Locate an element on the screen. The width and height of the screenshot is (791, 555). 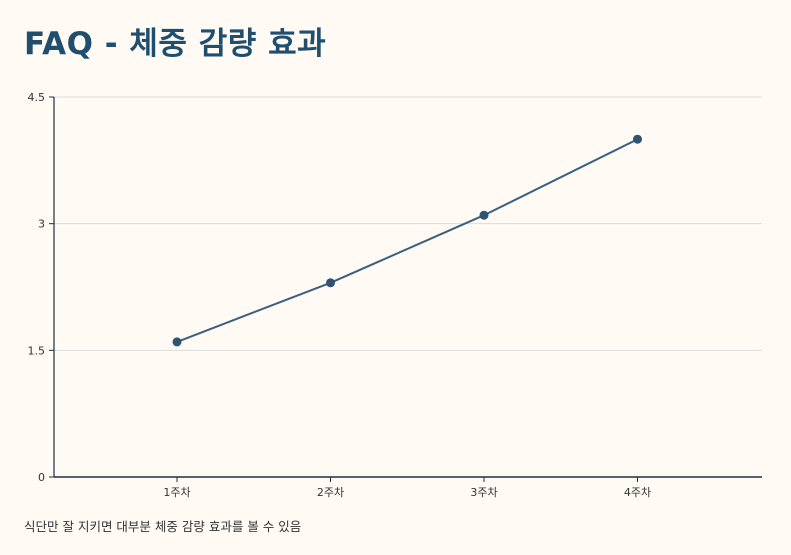
x-tick-label: 3주차 is located at coordinates (483, 492).